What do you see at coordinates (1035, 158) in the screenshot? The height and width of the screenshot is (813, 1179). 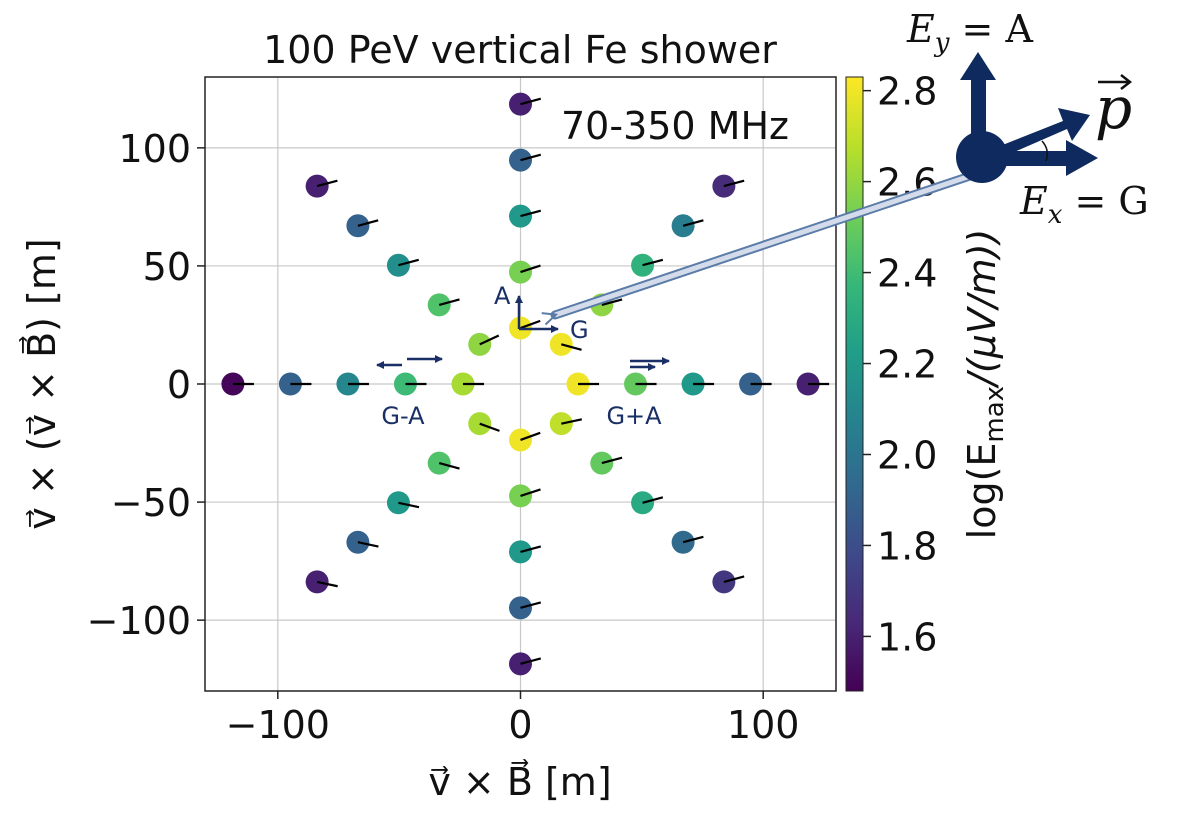 I see `Ex-arrow-shaft` at bounding box center [1035, 158].